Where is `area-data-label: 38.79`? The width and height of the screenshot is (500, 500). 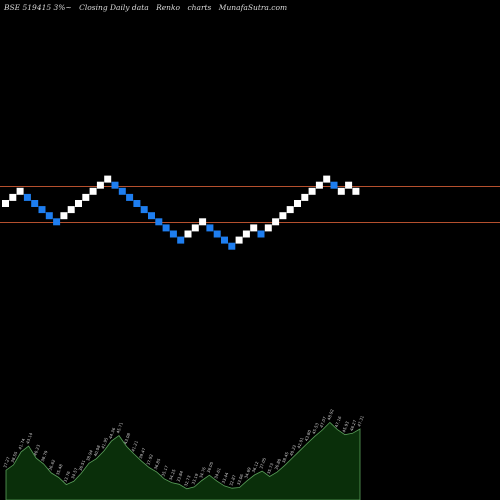
area-data-label: 38.79 is located at coordinates (44, 455).